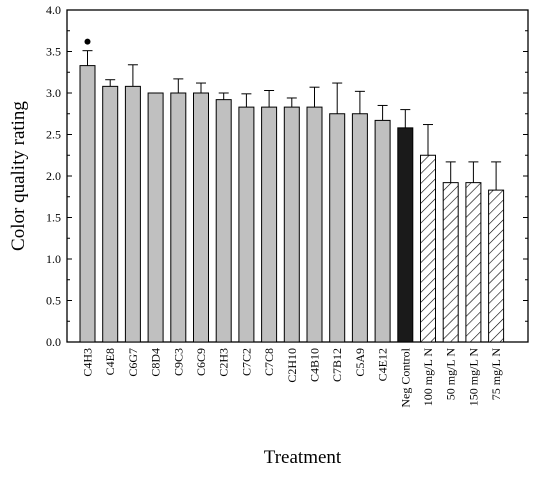 The height and width of the screenshot is (478, 550). Describe the element at coordinates (450, 262) in the screenshot. I see `bar-50-mg-l-n` at that location.